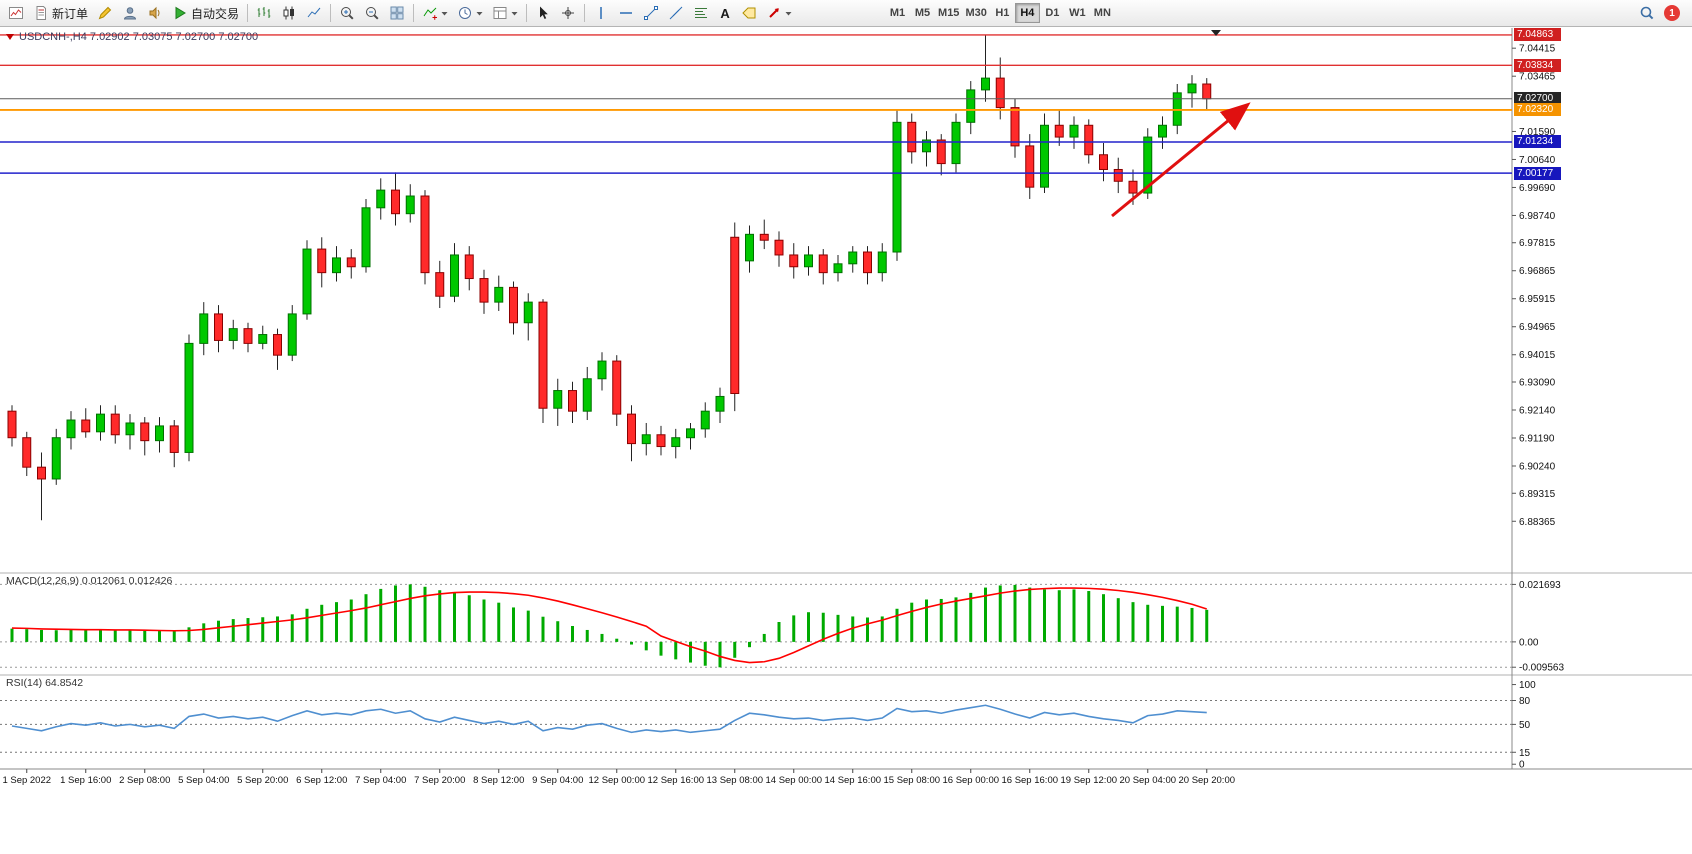 Image resolution: width=1692 pixels, height=854 pixels. I want to click on timeframe-m15: M15, so click(948, 13).